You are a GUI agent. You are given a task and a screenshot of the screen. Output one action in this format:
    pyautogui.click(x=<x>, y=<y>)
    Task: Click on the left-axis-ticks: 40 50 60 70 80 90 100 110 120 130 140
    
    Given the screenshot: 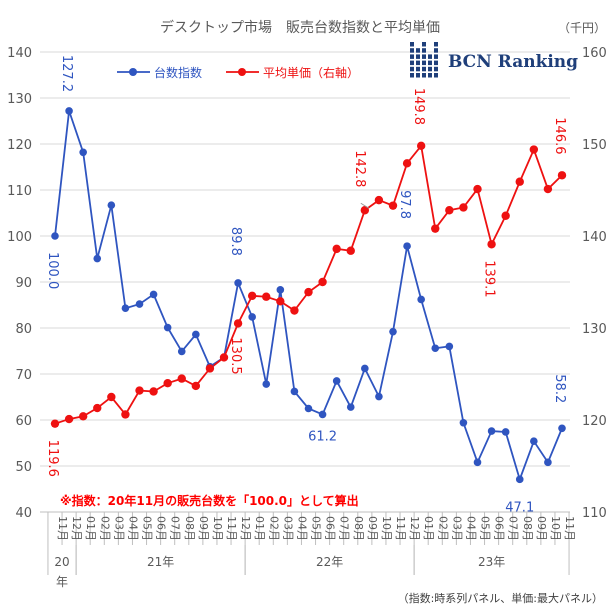 What is the action you would take?
    pyautogui.click(x=19, y=283)
    